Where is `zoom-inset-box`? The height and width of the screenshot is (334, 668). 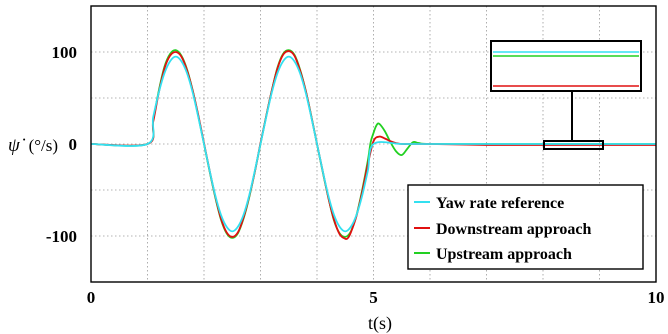 zoom-inset-box is located at coordinates (566, 66).